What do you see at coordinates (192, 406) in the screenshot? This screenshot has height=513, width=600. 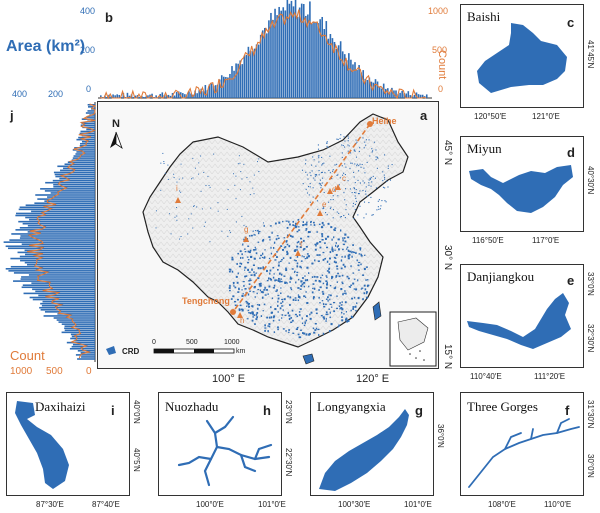 I see `inset-h-name: Nuozhadu` at bounding box center [192, 406].